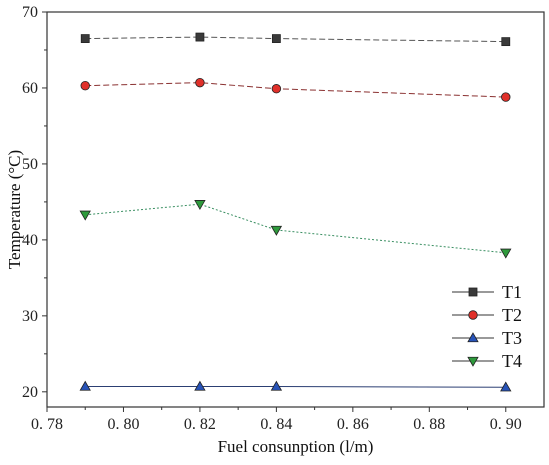 The image size is (549, 465). I want to click on series-t3, so click(295, 386).